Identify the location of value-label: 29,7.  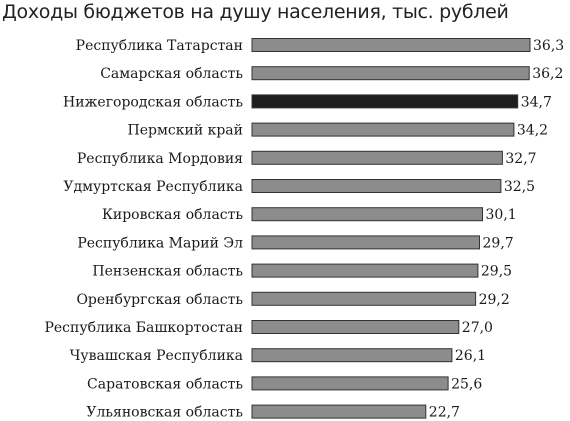
(498, 243).